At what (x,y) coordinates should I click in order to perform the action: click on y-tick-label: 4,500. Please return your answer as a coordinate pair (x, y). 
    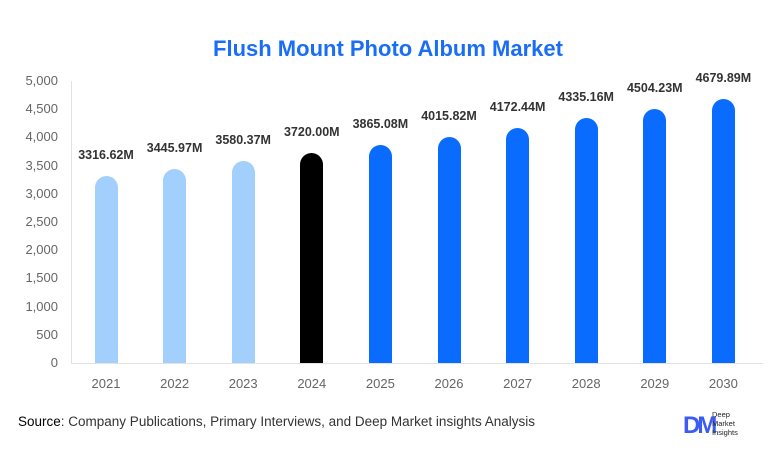
    Looking at the image, I should click on (41, 109).